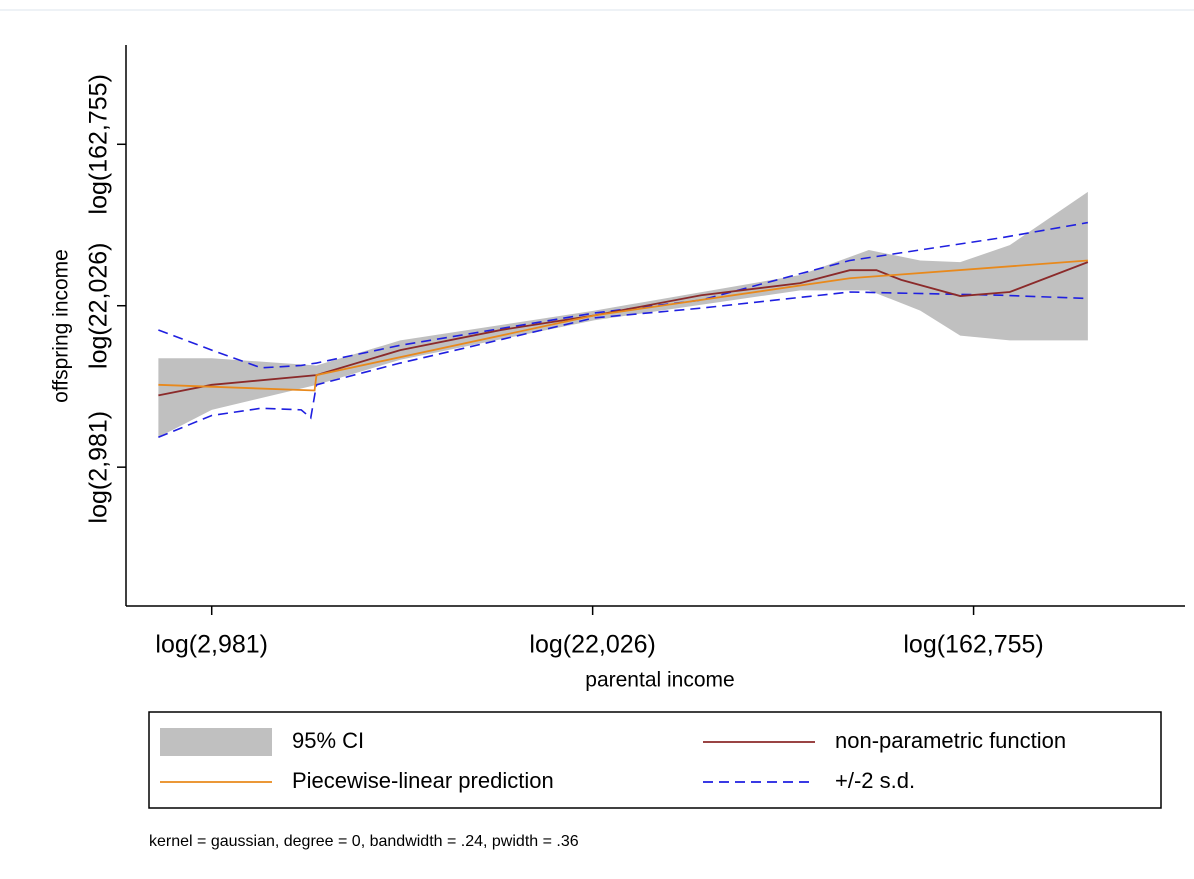  I want to click on x-tick-label: log(22,026), so click(592, 645).